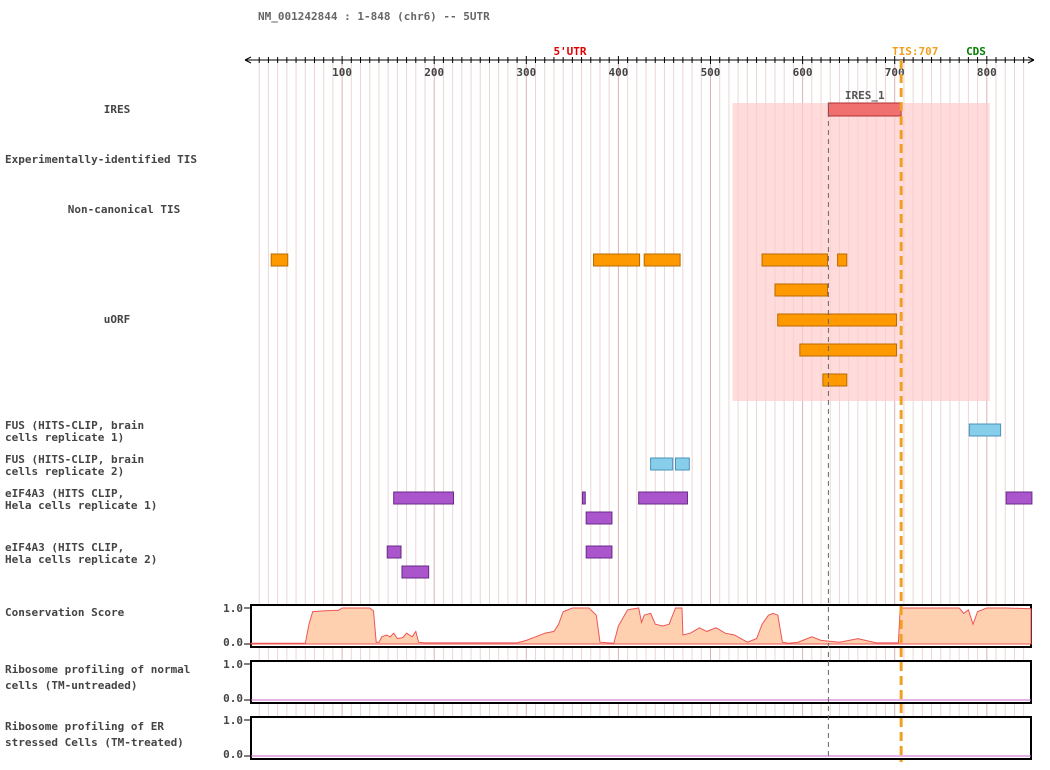 This screenshot has height=770, width=1050. Describe the element at coordinates (233, 664) in the screenshot. I see `ribo-normal-plot-ymax: 1.0` at that location.